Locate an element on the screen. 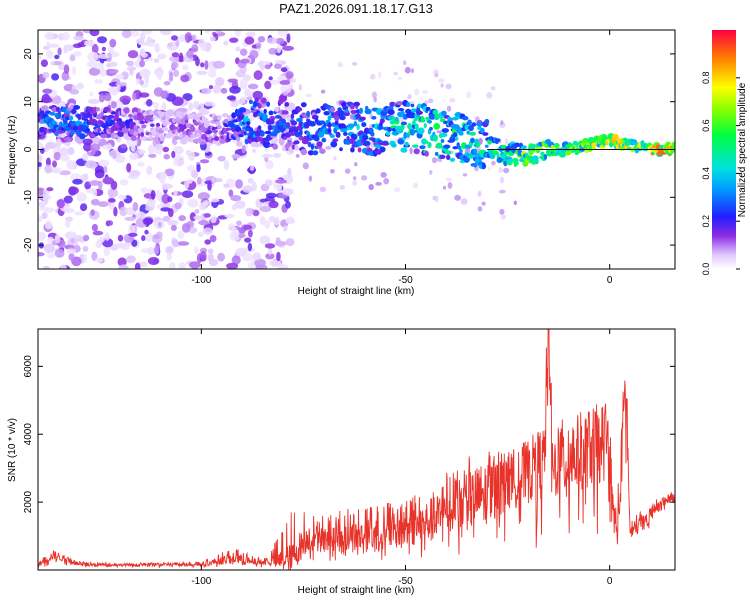 The height and width of the screenshot is (600, 750). top-x-tick-label: -50 is located at coordinates (405, 280).